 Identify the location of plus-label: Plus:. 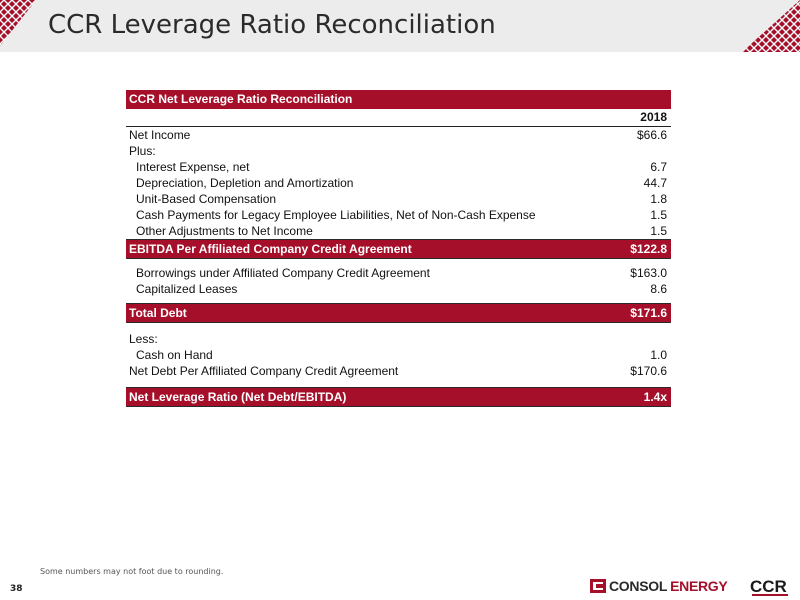
(142, 151).